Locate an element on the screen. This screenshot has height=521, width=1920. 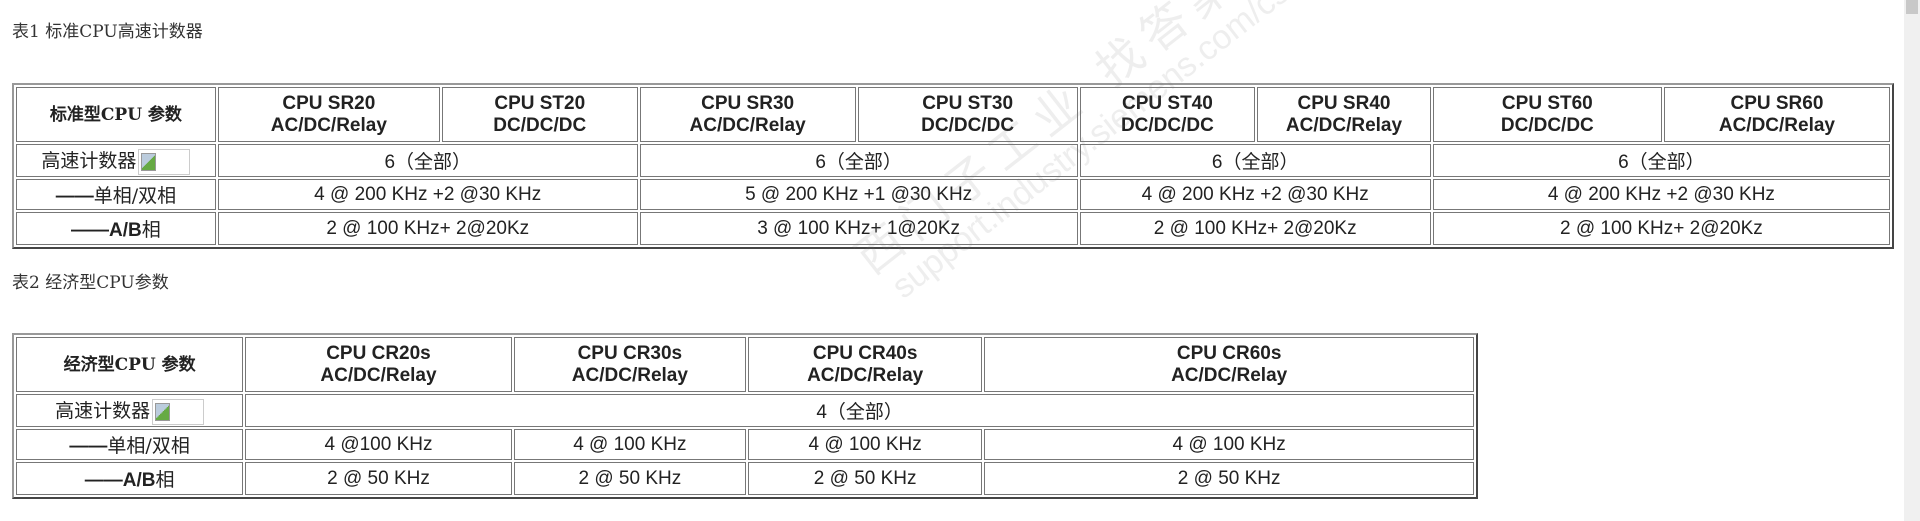
model-header: CPU SR30 AC/DC/Relay is located at coordinates (747, 114).